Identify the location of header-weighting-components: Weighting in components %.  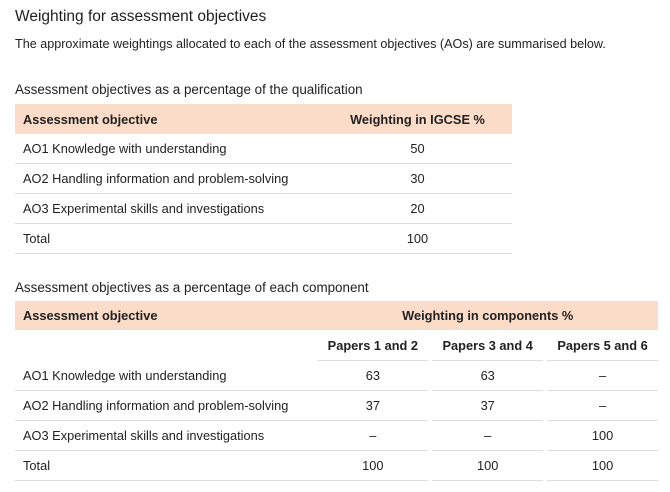
(487, 315).